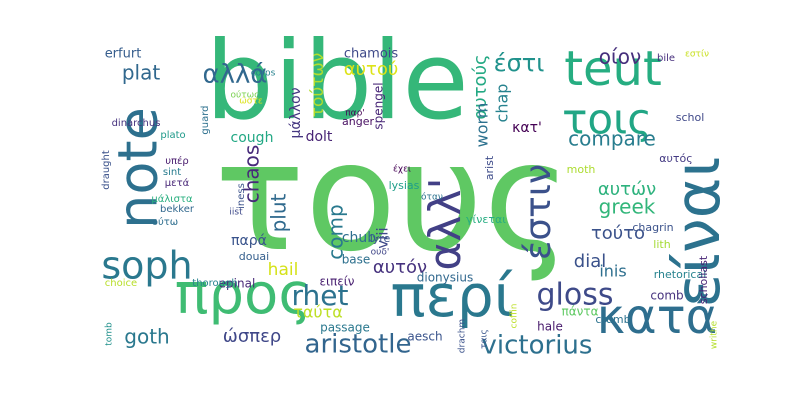  Describe the element at coordinates (402, 169) in the screenshot. I see `word-90: έχει` at that location.